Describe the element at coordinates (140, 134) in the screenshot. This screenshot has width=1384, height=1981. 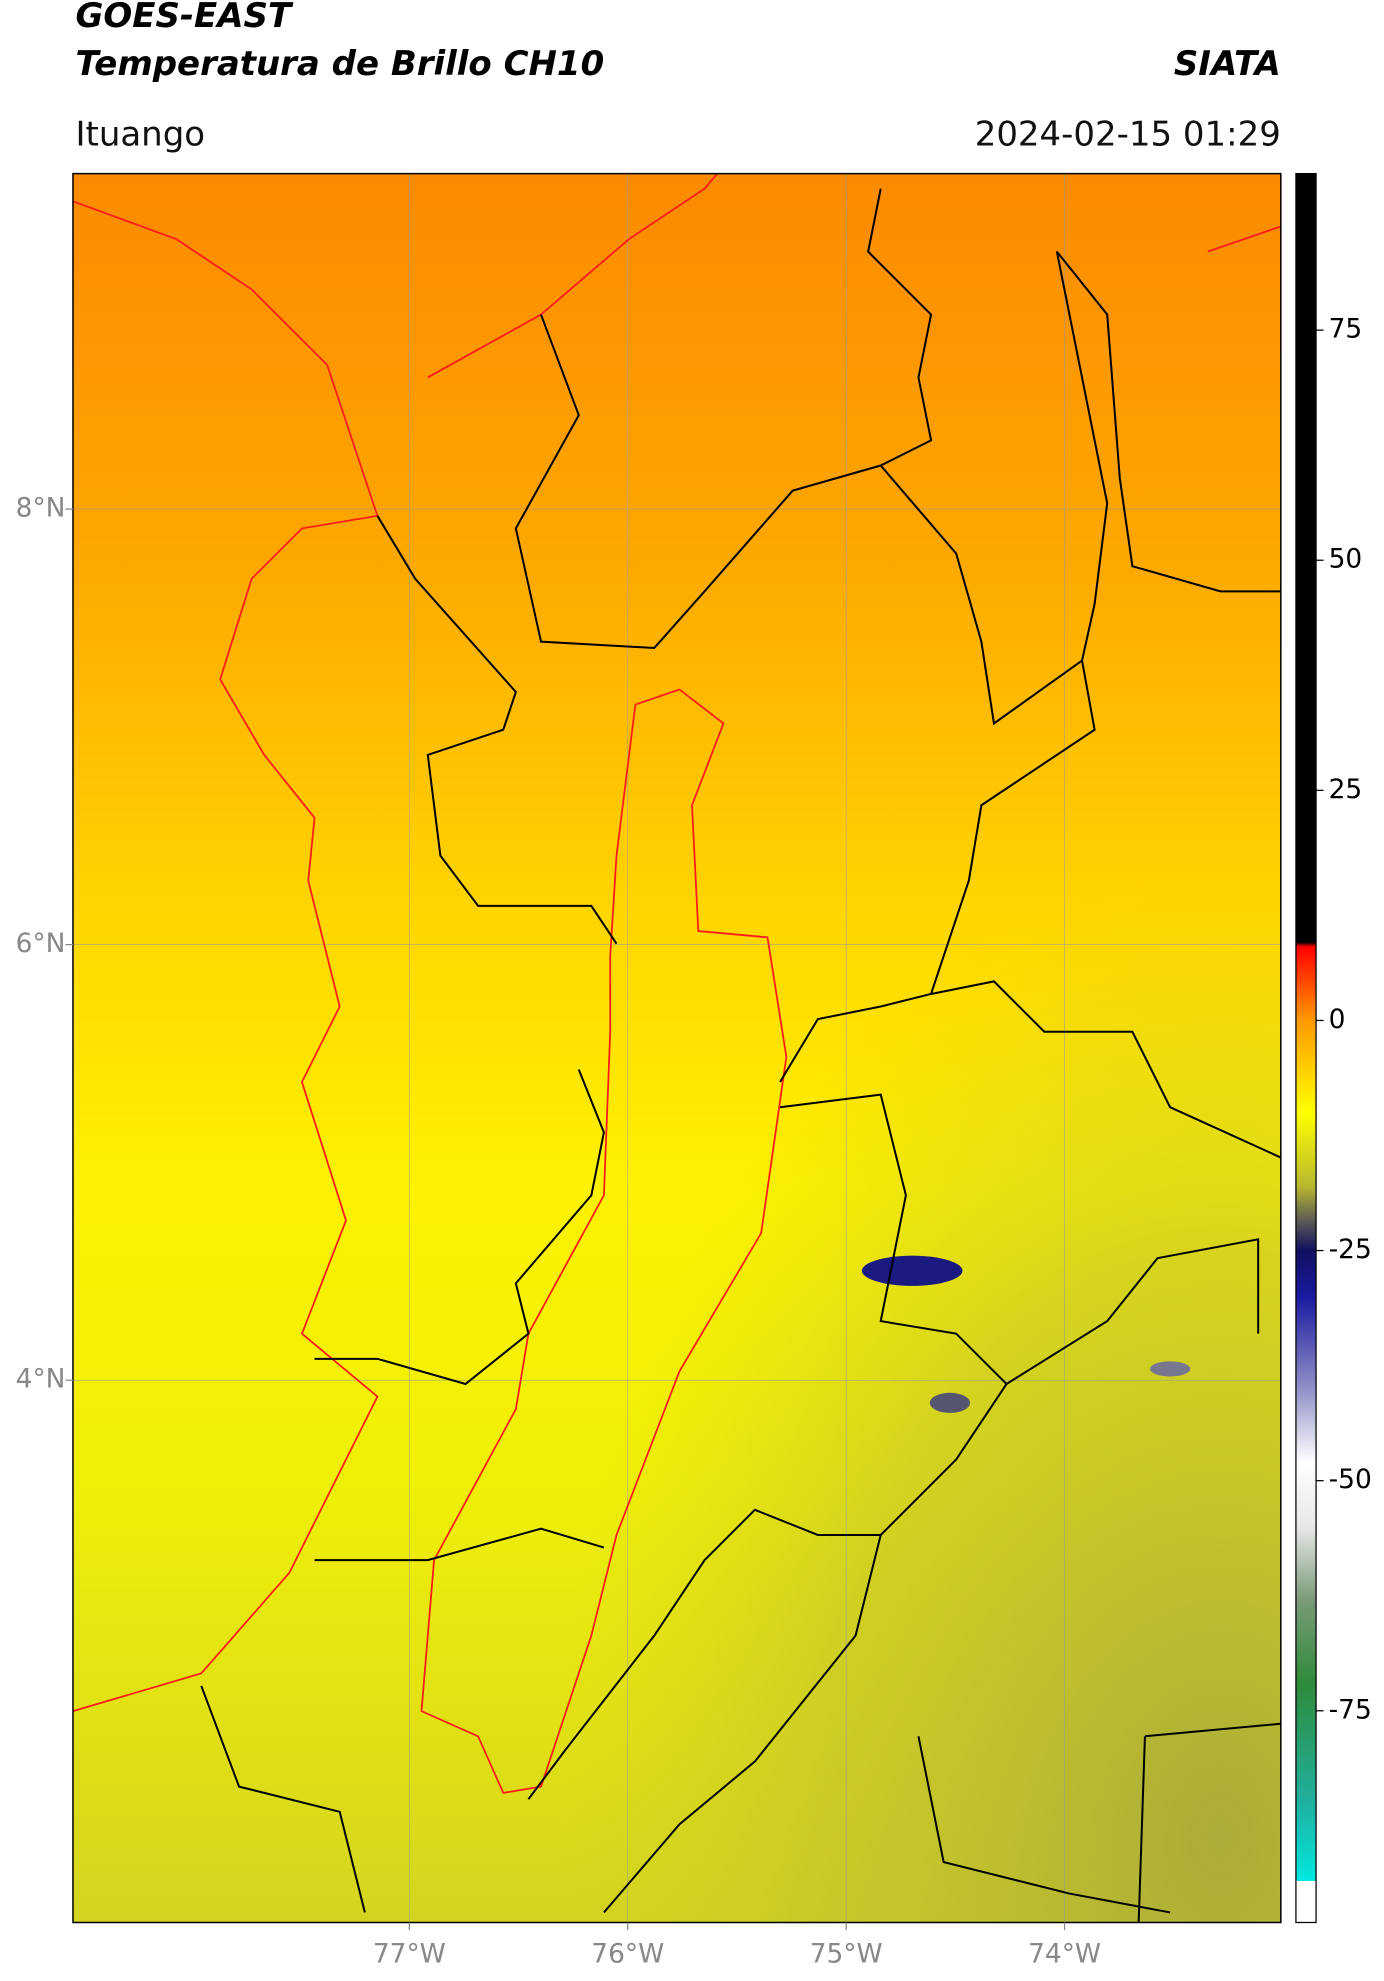
I see `region: Ituango` at that location.